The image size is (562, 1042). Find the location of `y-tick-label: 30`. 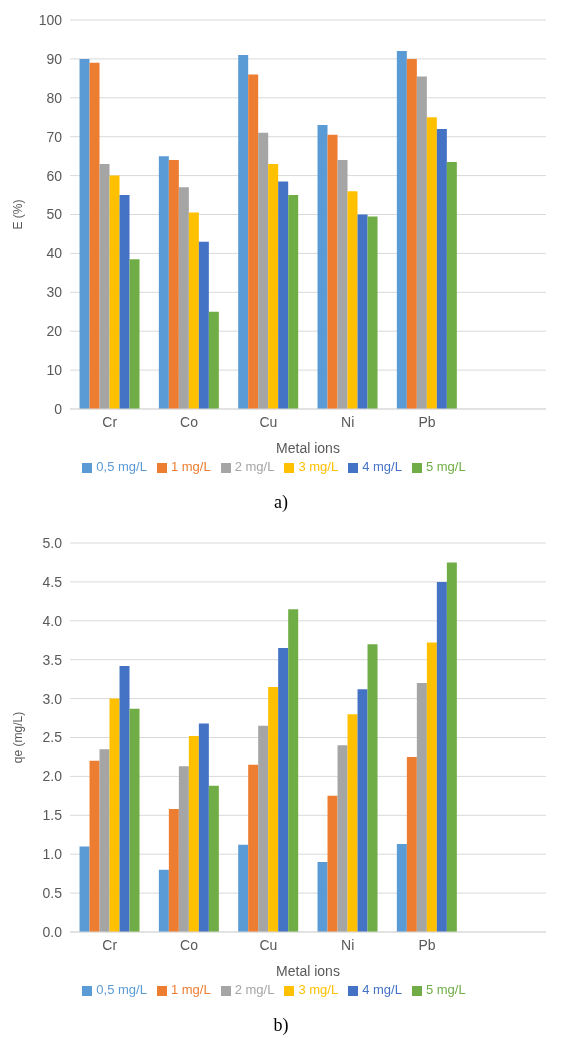

y-tick-label: 30 is located at coordinates (54, 292).